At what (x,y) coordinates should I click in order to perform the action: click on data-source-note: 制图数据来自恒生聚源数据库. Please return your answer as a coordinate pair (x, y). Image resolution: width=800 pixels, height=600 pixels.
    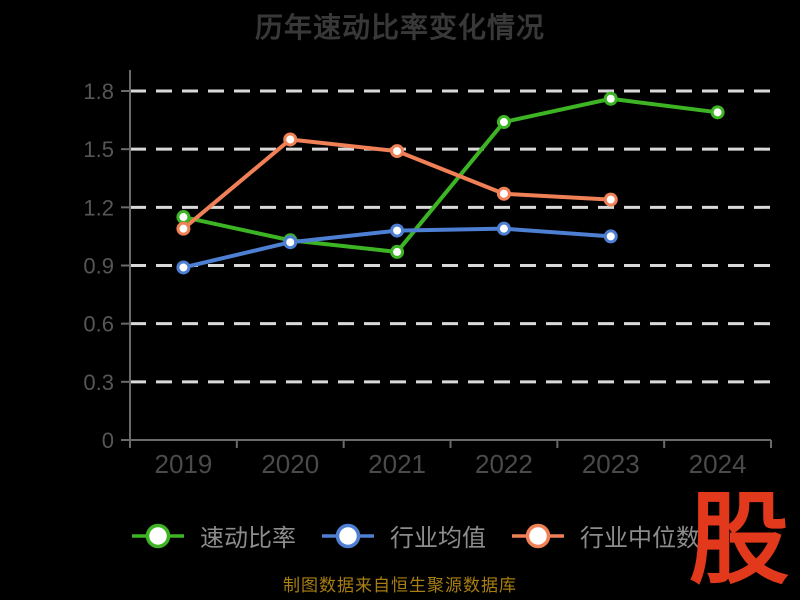
    Looking at the image, I should click on (400, 585).